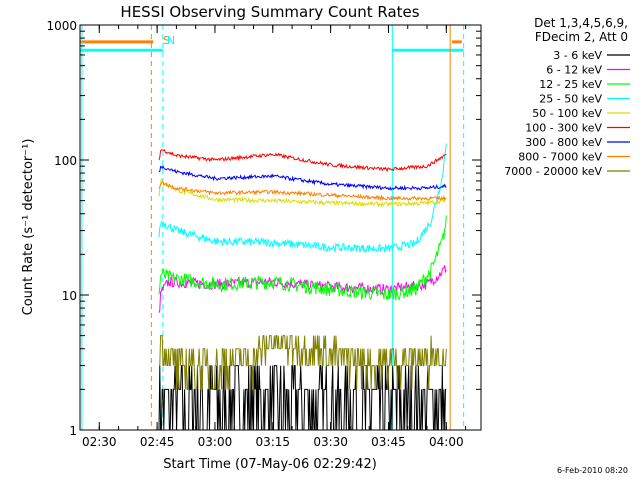 The image size is (640, 480). What do you see at coordinates (99, 442) in the screenshot?
I see `x-tick-label-0: 02:30` at bounding box center [99, 442].